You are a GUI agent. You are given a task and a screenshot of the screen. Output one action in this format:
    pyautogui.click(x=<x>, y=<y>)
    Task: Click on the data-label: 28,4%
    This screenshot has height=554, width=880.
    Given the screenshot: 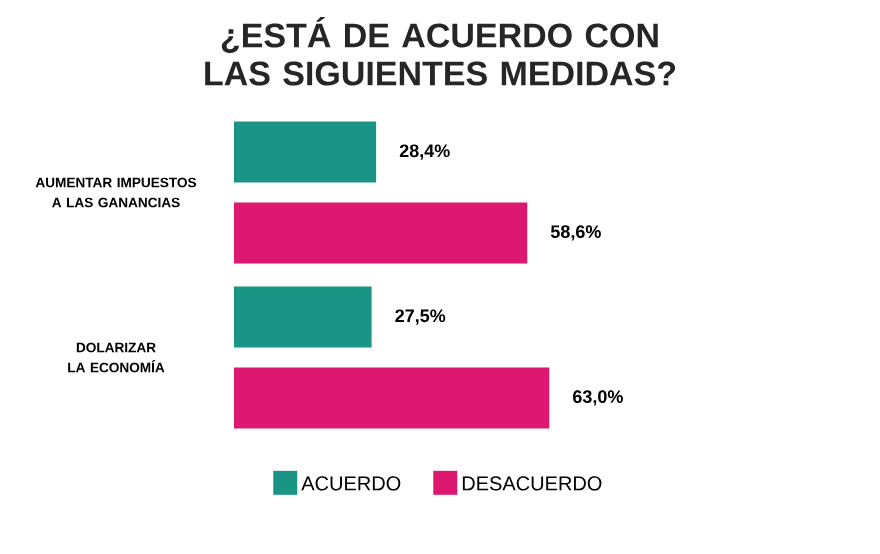 What is the action you would take?
    pyautogui.click(x=424, y=152)
    